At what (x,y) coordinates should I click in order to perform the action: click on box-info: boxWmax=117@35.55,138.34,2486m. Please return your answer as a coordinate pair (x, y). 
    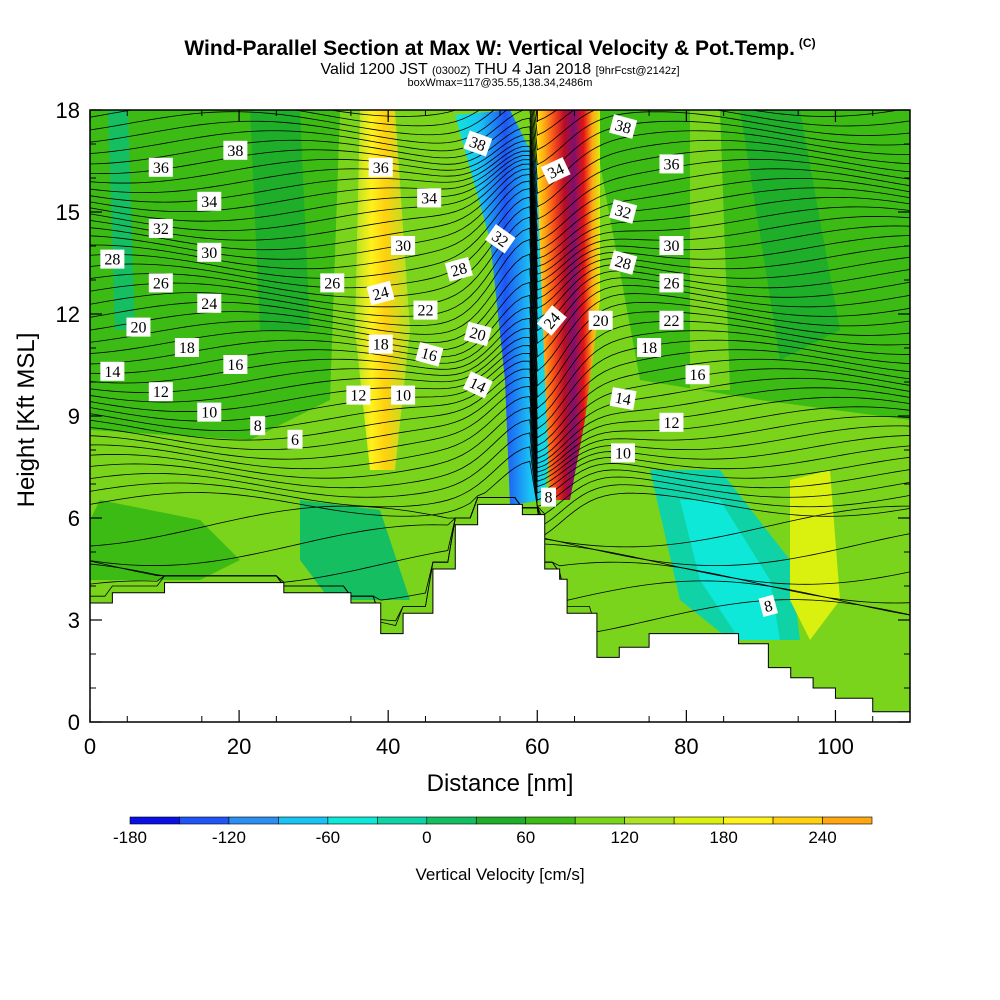
    Looking at the image, I should click on (500, 83).